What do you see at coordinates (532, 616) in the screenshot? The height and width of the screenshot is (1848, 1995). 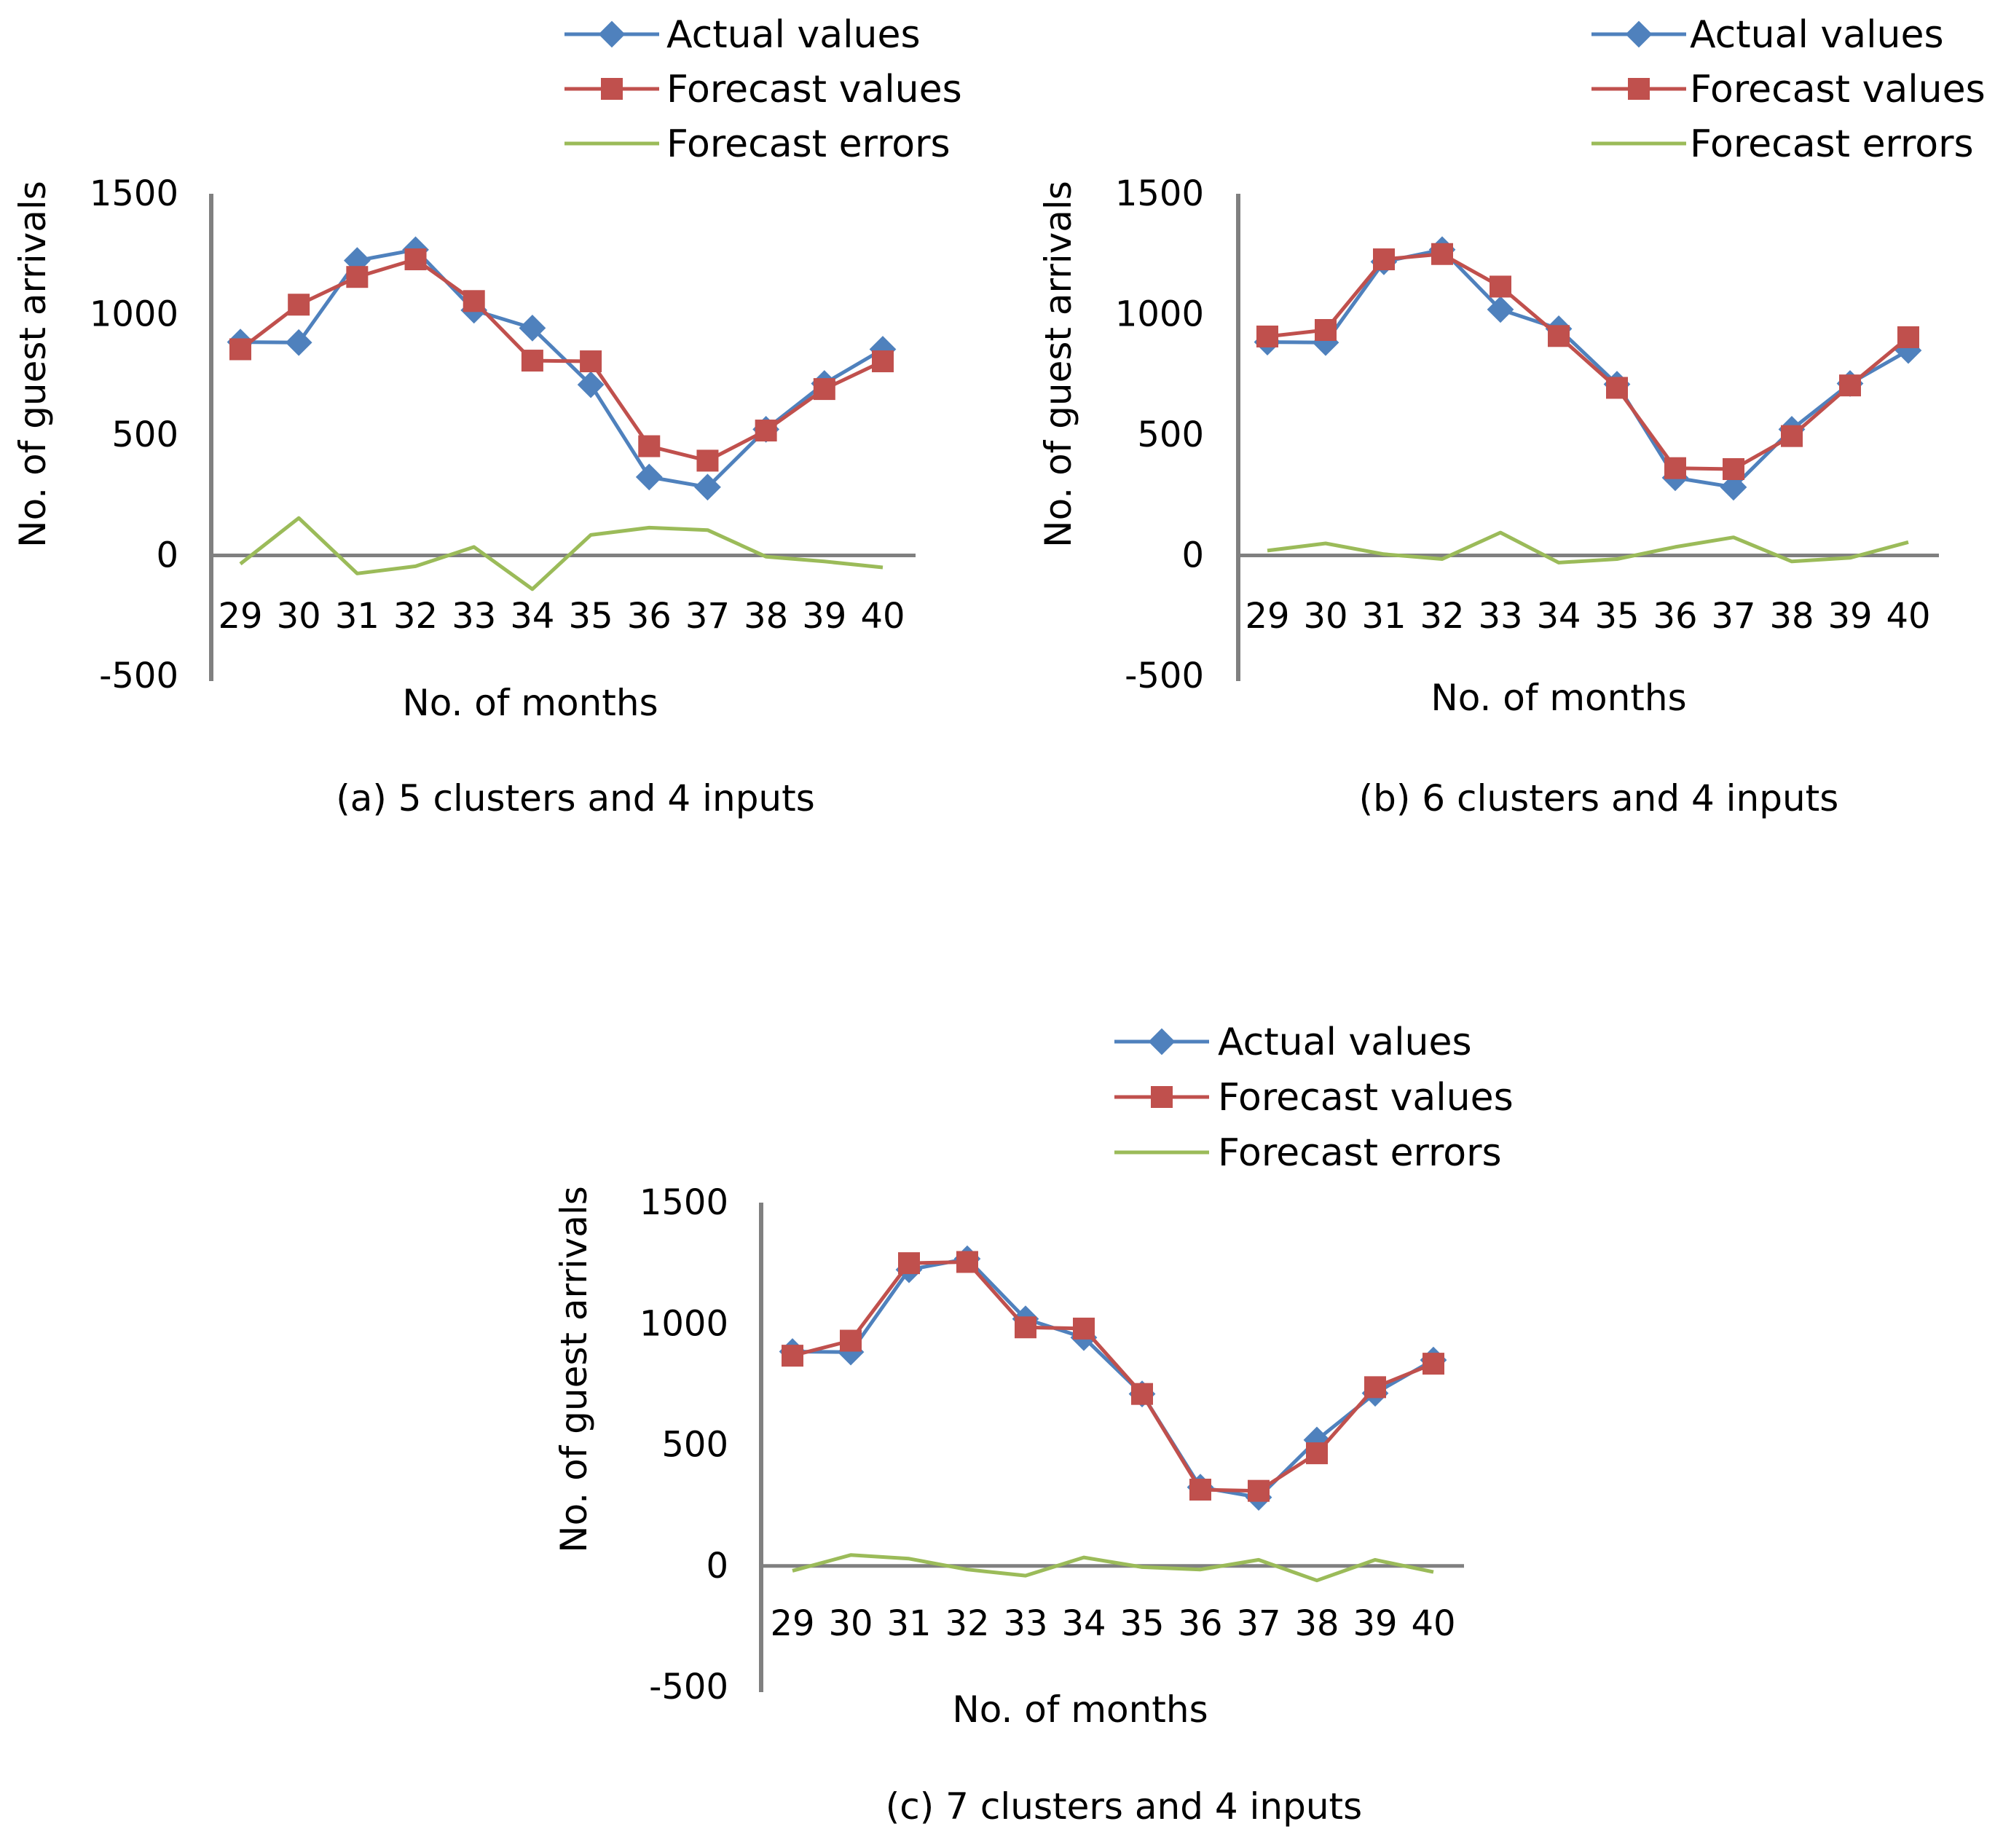 I see `x-tick-label: 34` at bounding box center [532, 616].